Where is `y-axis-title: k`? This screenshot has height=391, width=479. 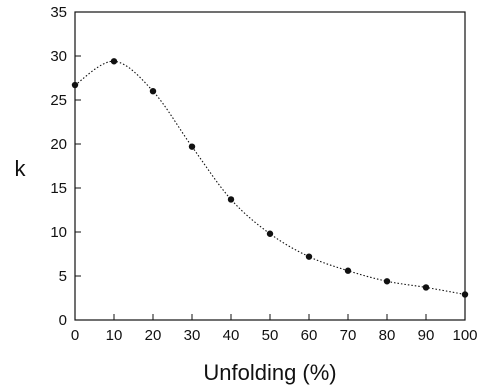 y-axis-title: k is located at coordinates (21, 168).